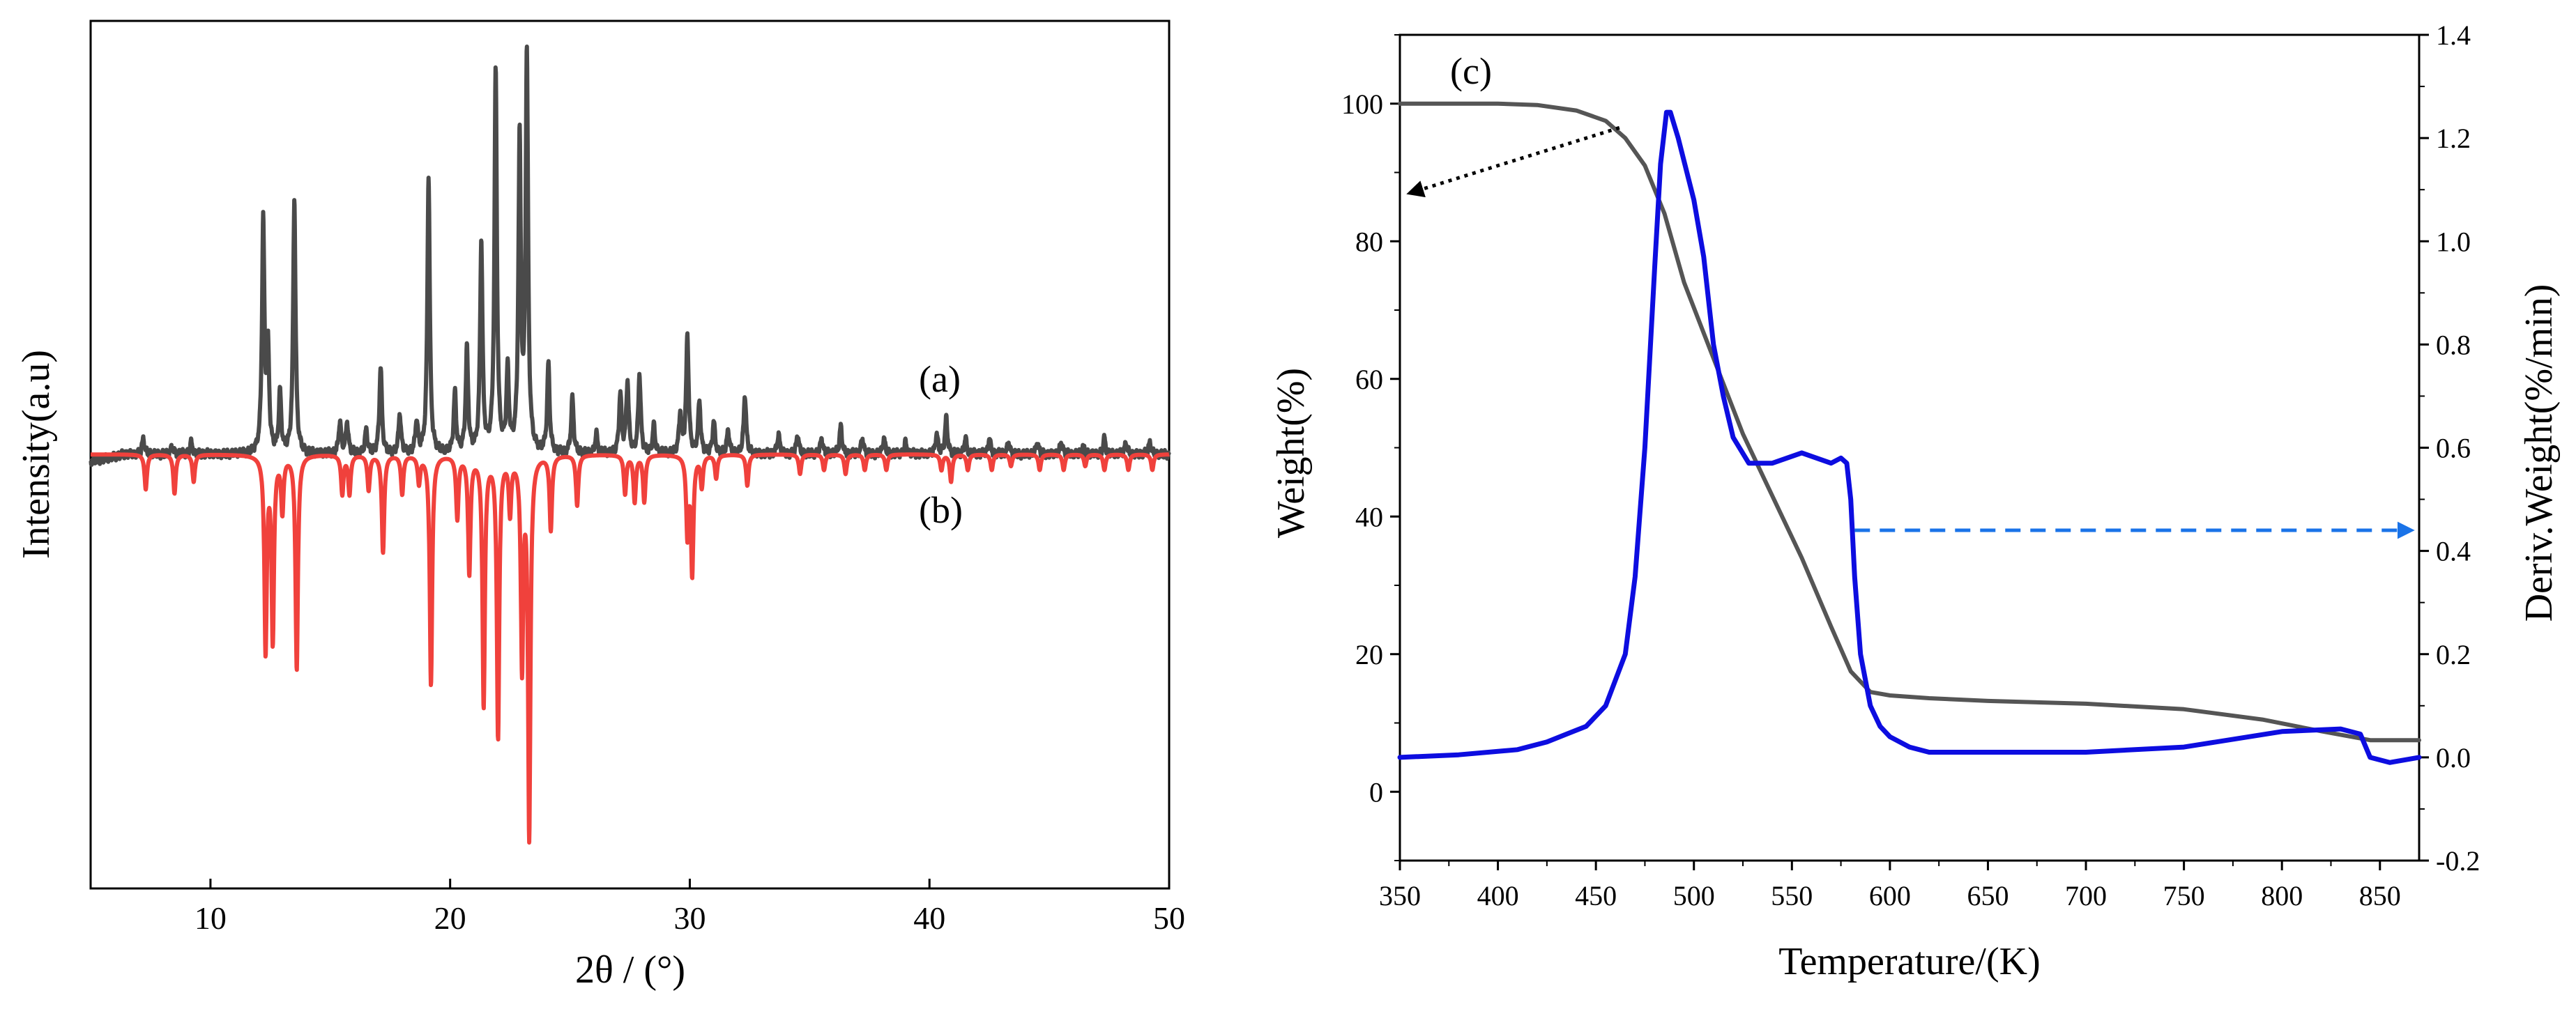  I want to click on tga-x-tick-label: 850, so click(2380, 895).